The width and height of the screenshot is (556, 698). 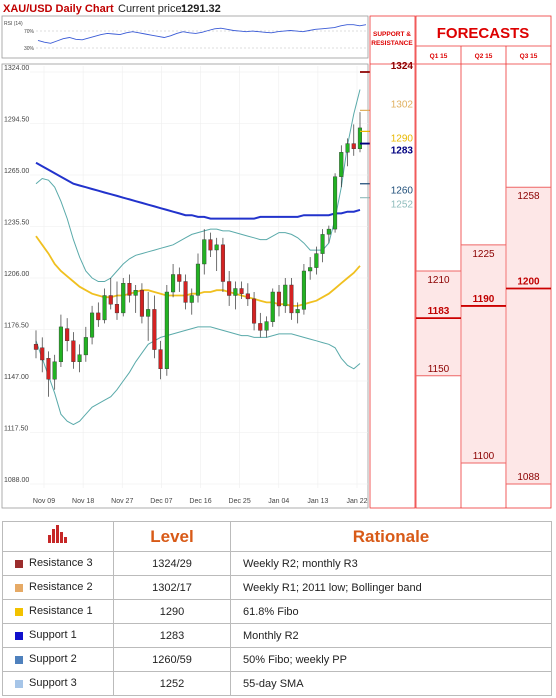 I want to click on x-tick-label: Nov 18, so click(x=83, y=501).